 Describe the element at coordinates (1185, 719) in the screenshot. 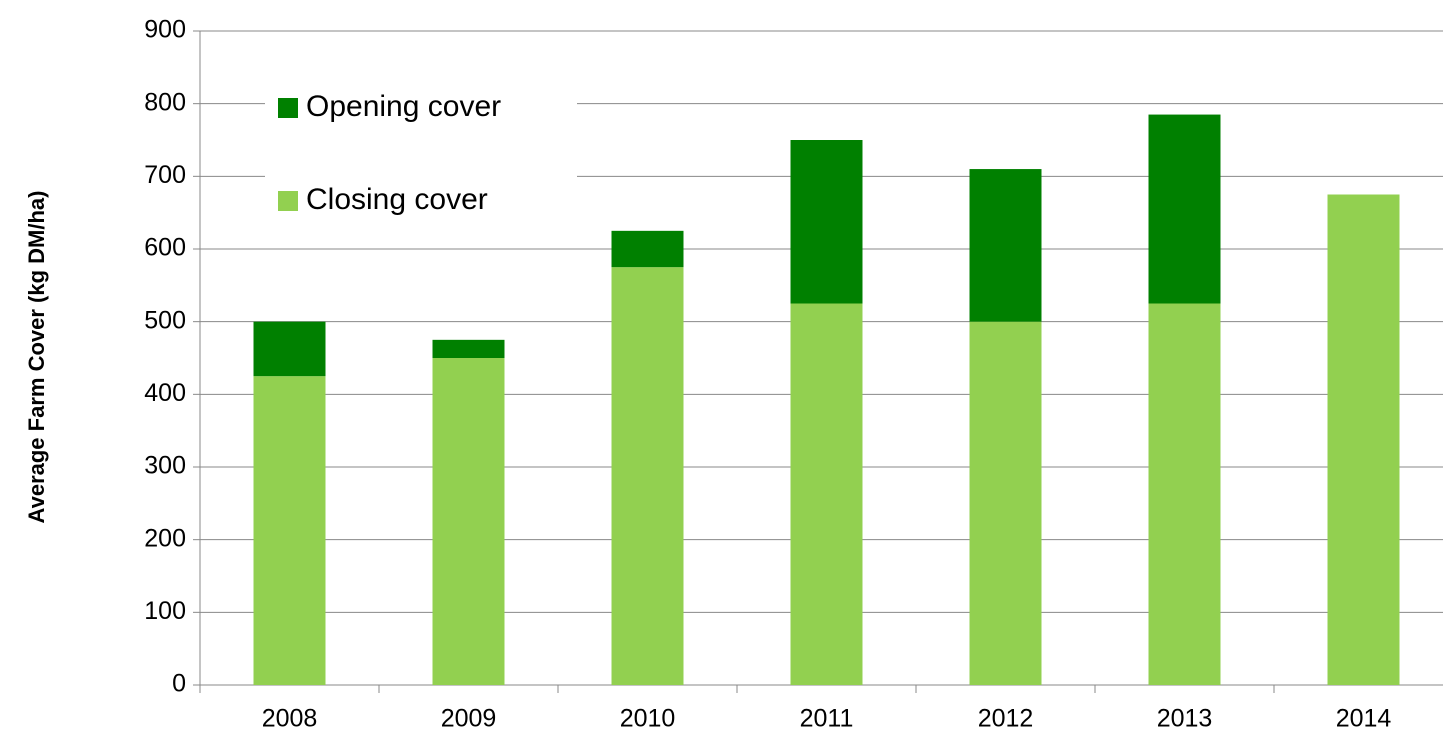

I see `x-tick-label: 2013` at that location.